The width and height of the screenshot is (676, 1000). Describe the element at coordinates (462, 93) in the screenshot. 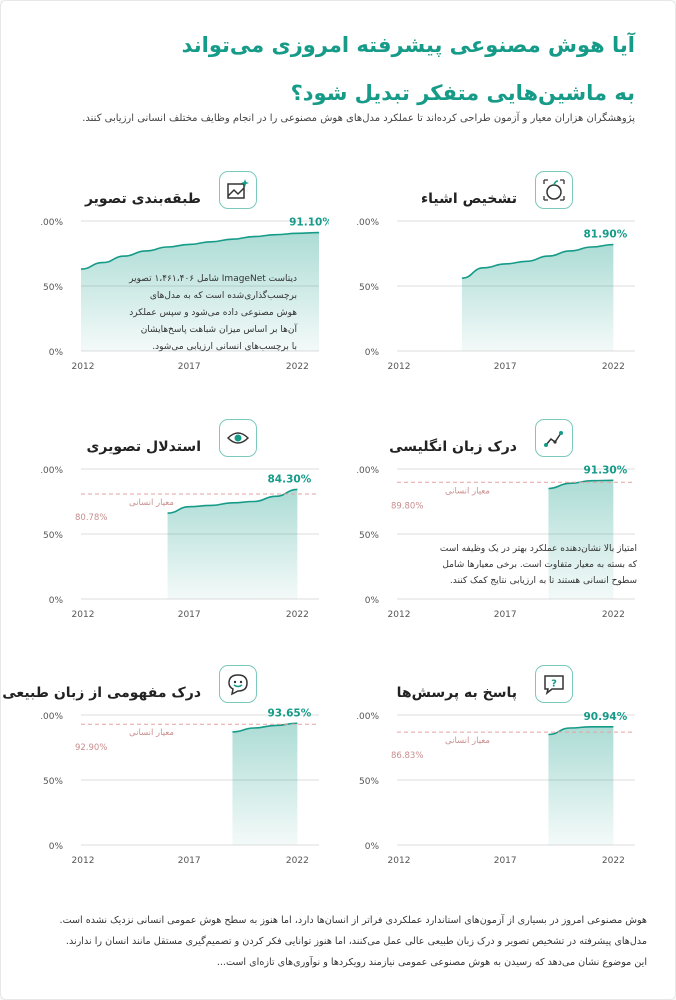

I see `title-line-2: به ماشین‌هایی متفکر تبدیل شود؟` at that location.